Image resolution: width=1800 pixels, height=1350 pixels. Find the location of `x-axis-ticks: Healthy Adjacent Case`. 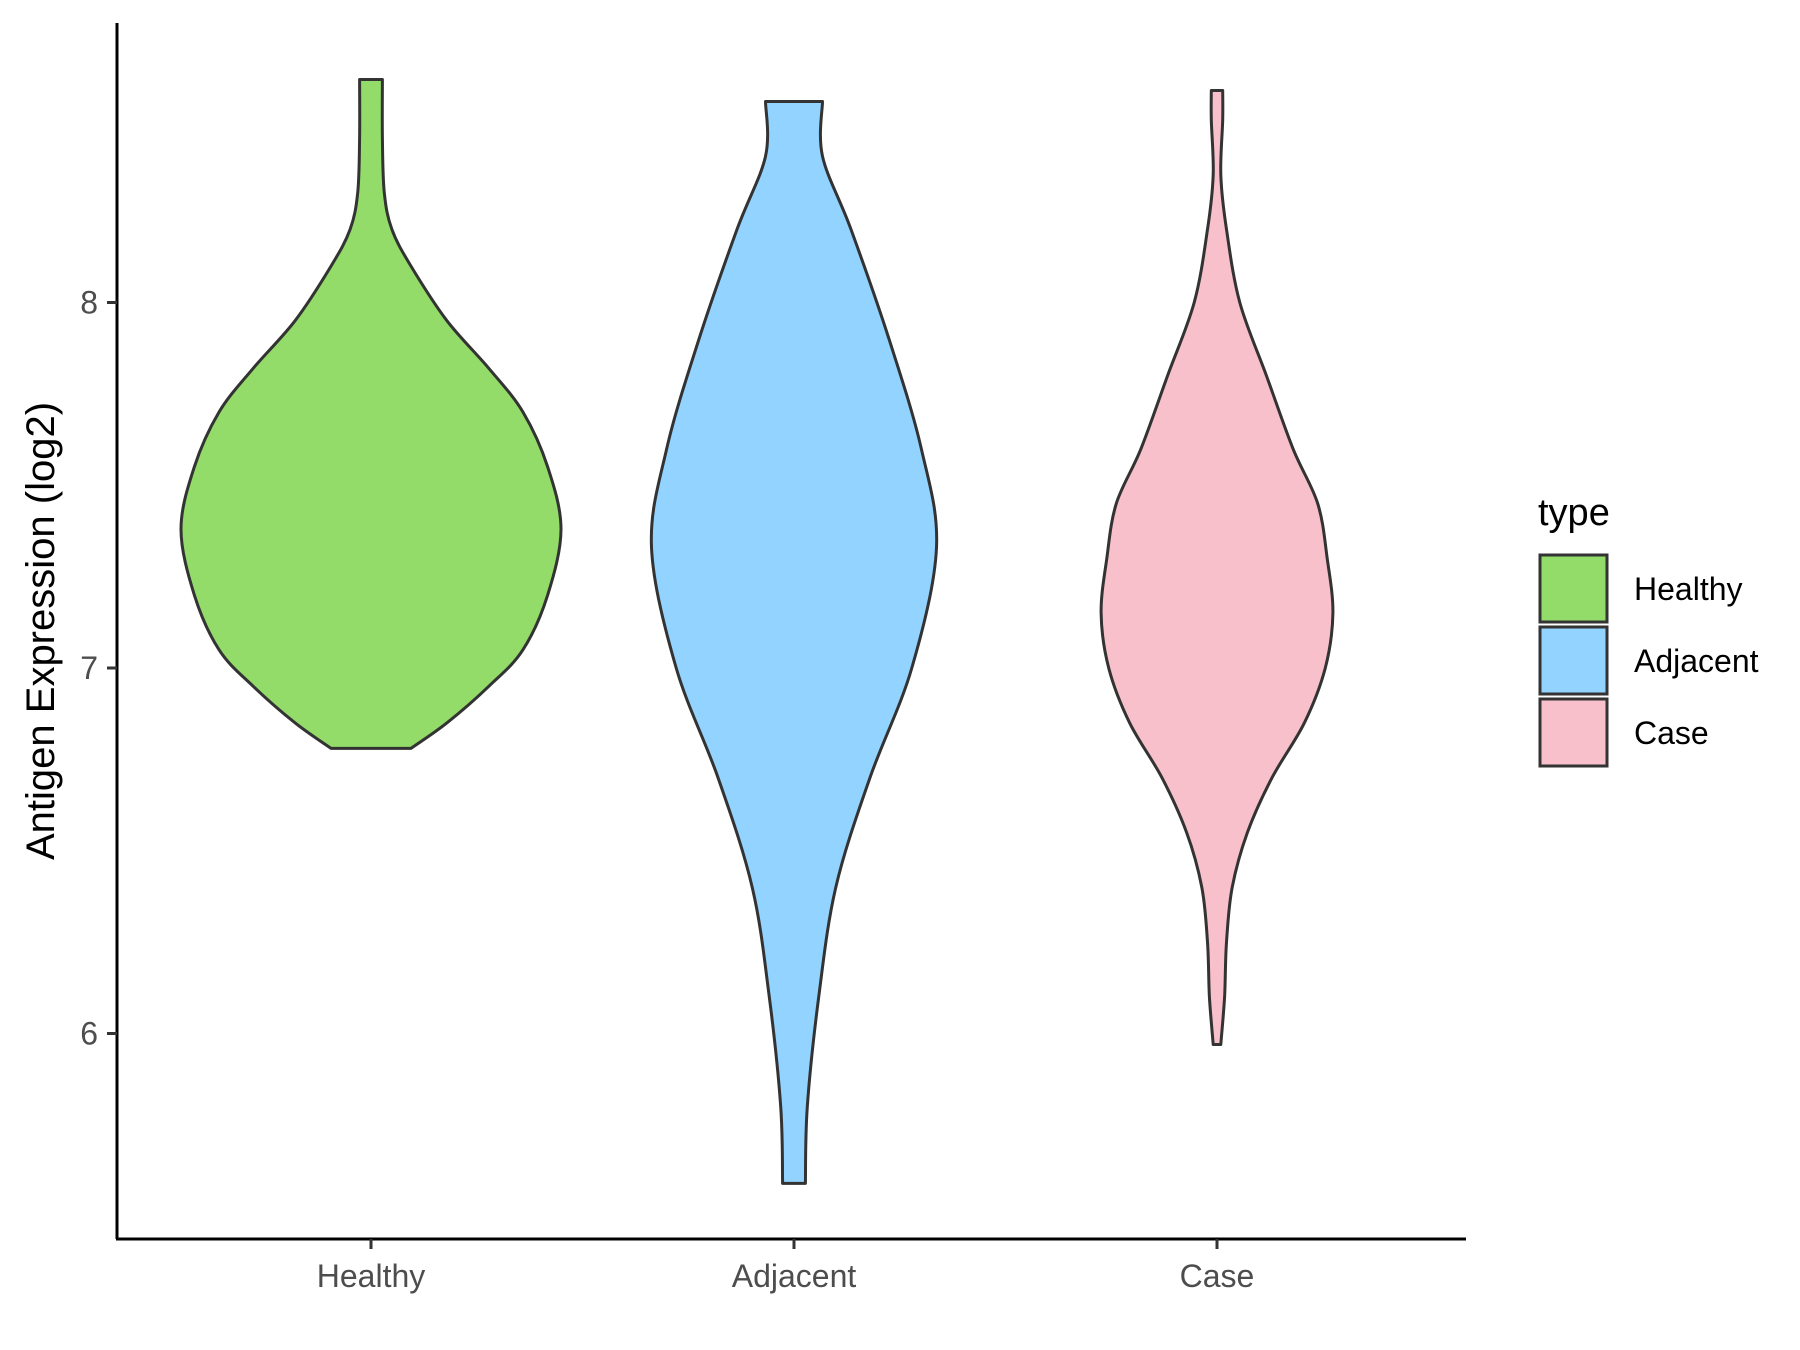

x-axis-ticks: Healthy Adjacent Case is located at coordinates (786, 1266).